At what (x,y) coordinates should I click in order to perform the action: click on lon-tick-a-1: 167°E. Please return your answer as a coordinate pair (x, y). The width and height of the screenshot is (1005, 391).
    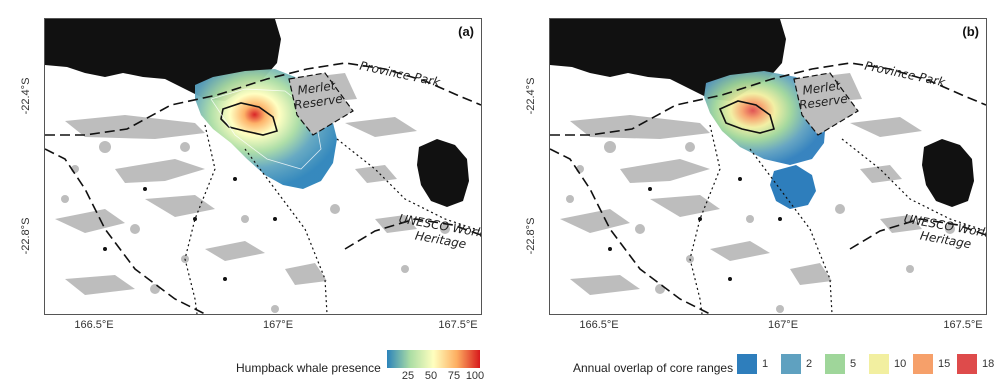
    Looking at the image, I should click on (278, 325).